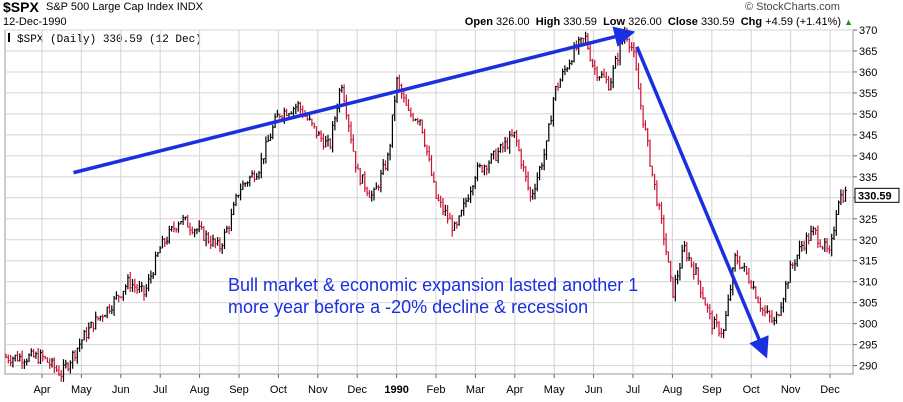 The height and width of the screenshot is (402, 903). Describe the element at coordinates (868, 31) in the screenshot. I see `y-tick-label: 370` at that location.